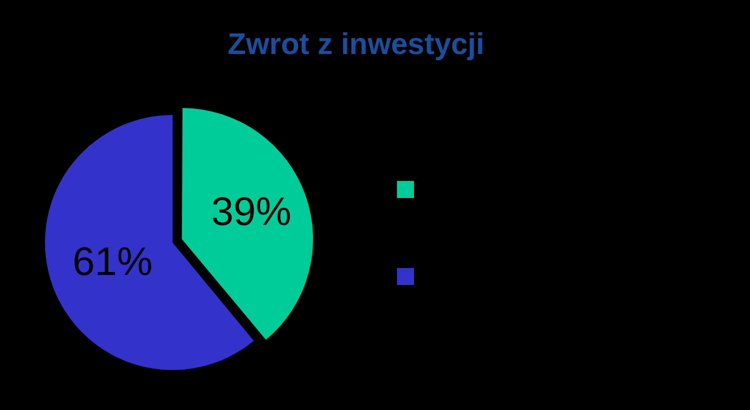  What do you see at coordinates (251, 212) in the screenshot?
I see `data-label: 39%` at bounding box center [251, 212].